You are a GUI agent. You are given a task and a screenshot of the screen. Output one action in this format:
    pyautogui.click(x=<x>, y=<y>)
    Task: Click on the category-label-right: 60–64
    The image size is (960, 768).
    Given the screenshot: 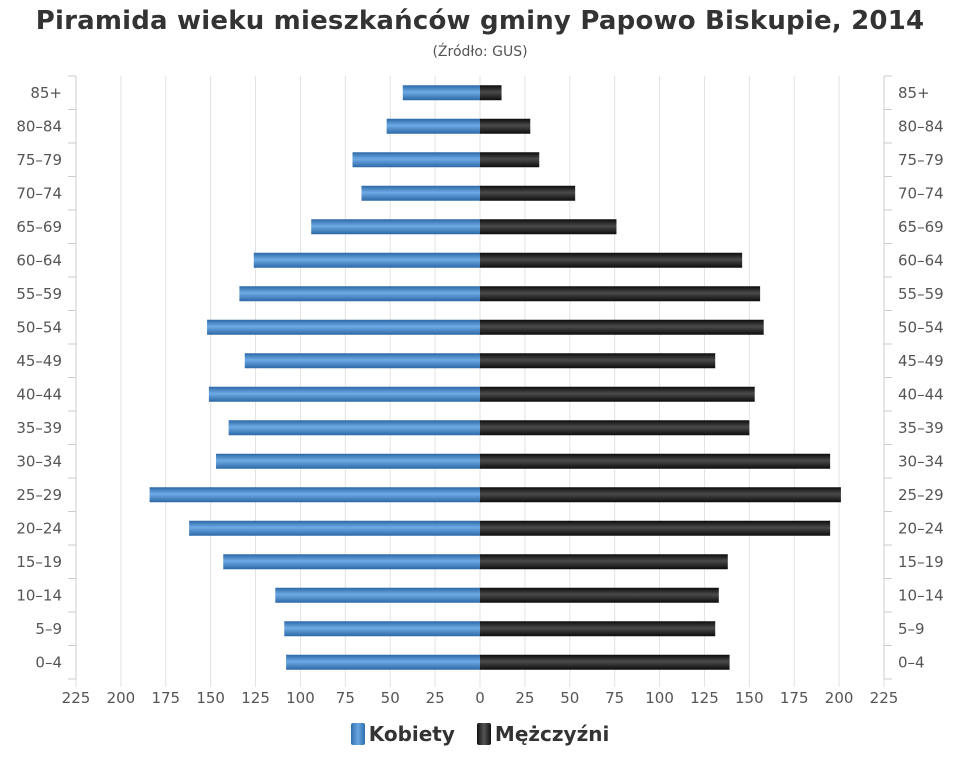 What is the action you would take?
    pyautogui.click(x=921, y=260)
    